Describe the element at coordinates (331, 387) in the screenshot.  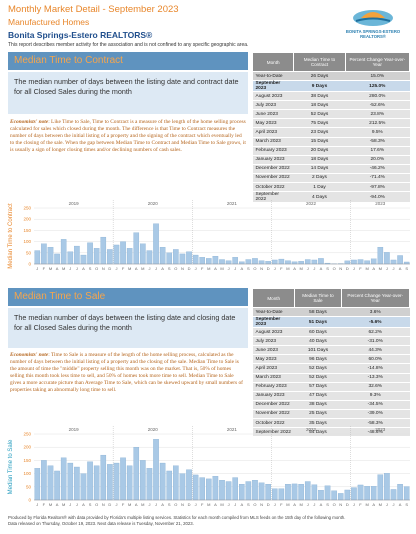
I see `table-row: February 2023 57 Days 32.6%` at that location.